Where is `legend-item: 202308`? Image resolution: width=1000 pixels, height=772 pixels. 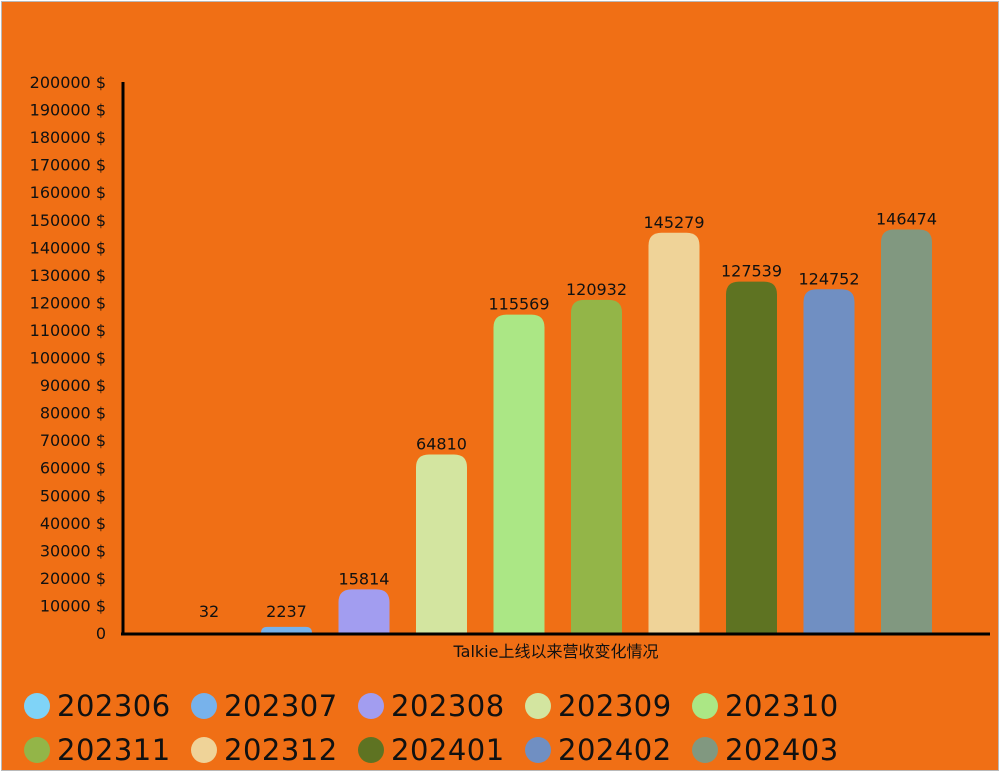
legend-item: 202308 is located at coordinates (441, 706).